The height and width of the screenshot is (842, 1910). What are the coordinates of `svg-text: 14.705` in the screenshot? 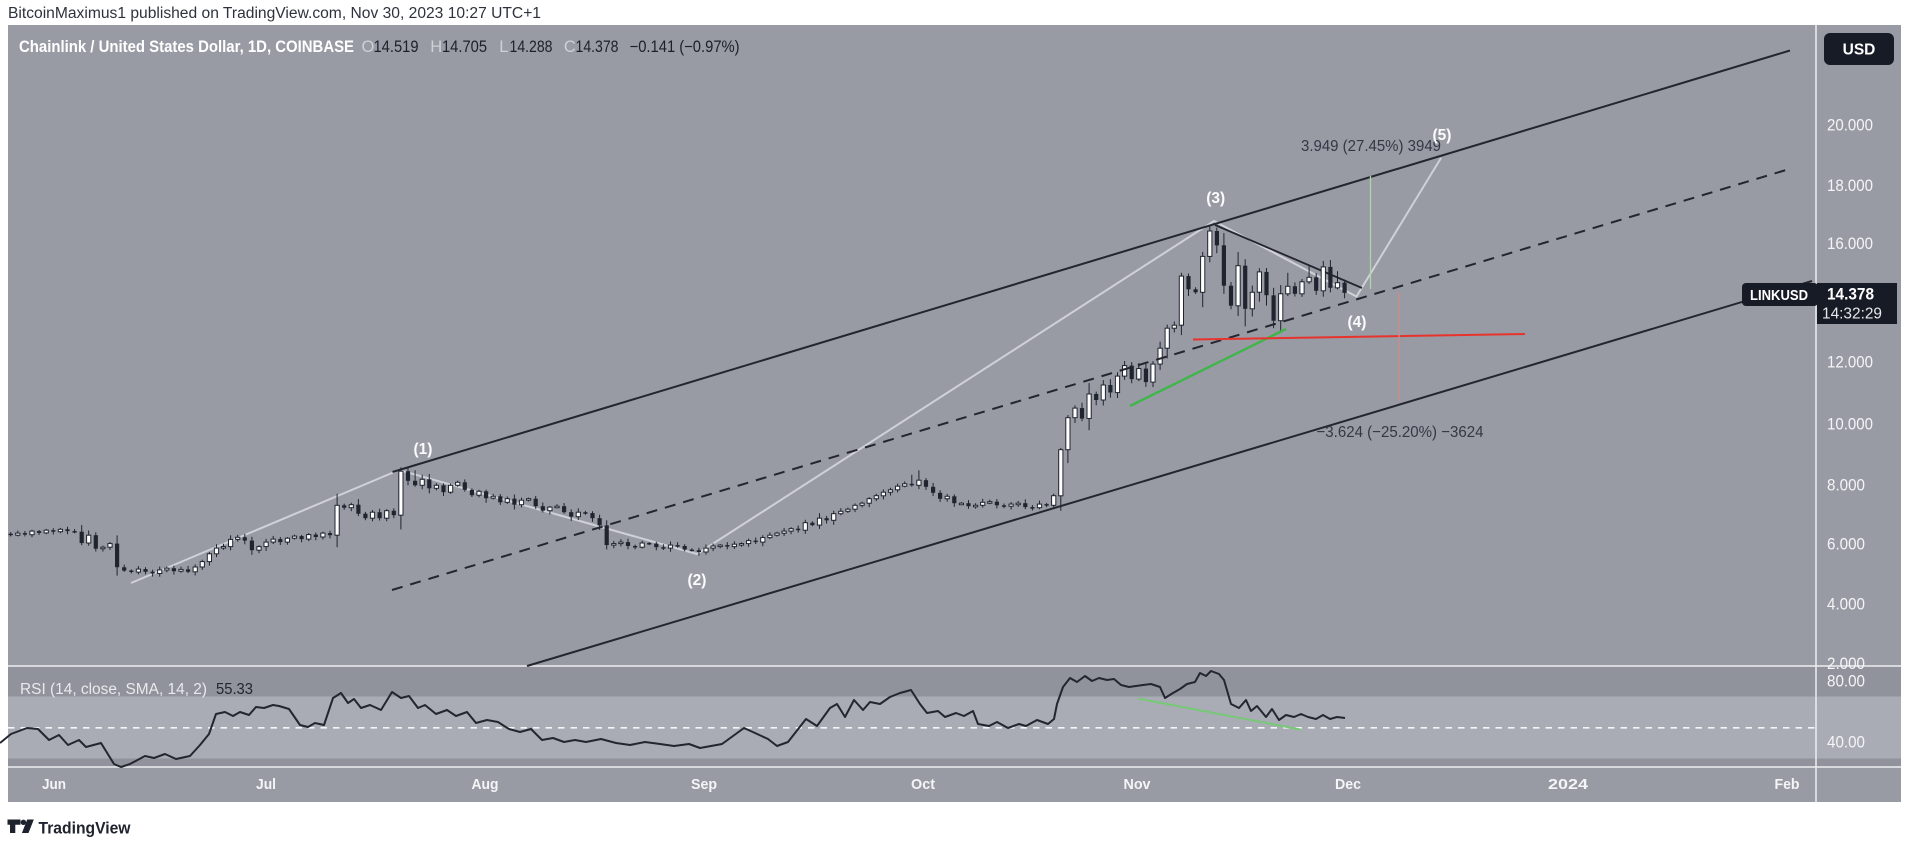 It's located at (464, 47).